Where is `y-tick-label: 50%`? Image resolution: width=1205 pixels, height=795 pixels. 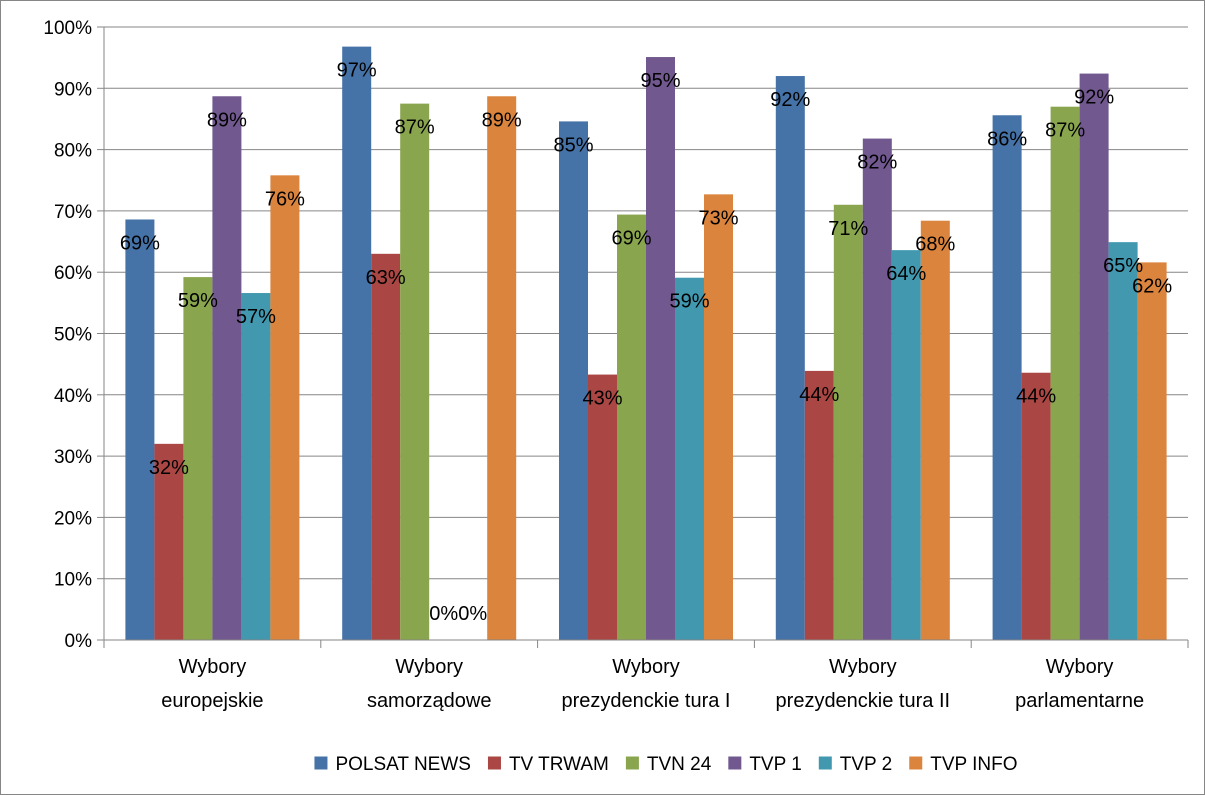 y-tick-label: 50% is located at coordinates (73, 335).